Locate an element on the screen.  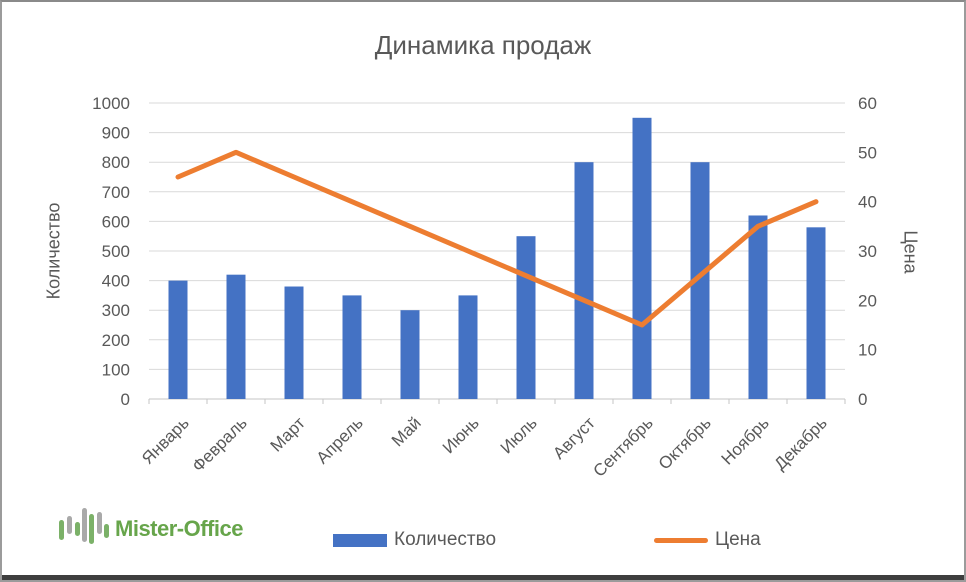
x-category-label: Август is located at coordinates (574, 438).